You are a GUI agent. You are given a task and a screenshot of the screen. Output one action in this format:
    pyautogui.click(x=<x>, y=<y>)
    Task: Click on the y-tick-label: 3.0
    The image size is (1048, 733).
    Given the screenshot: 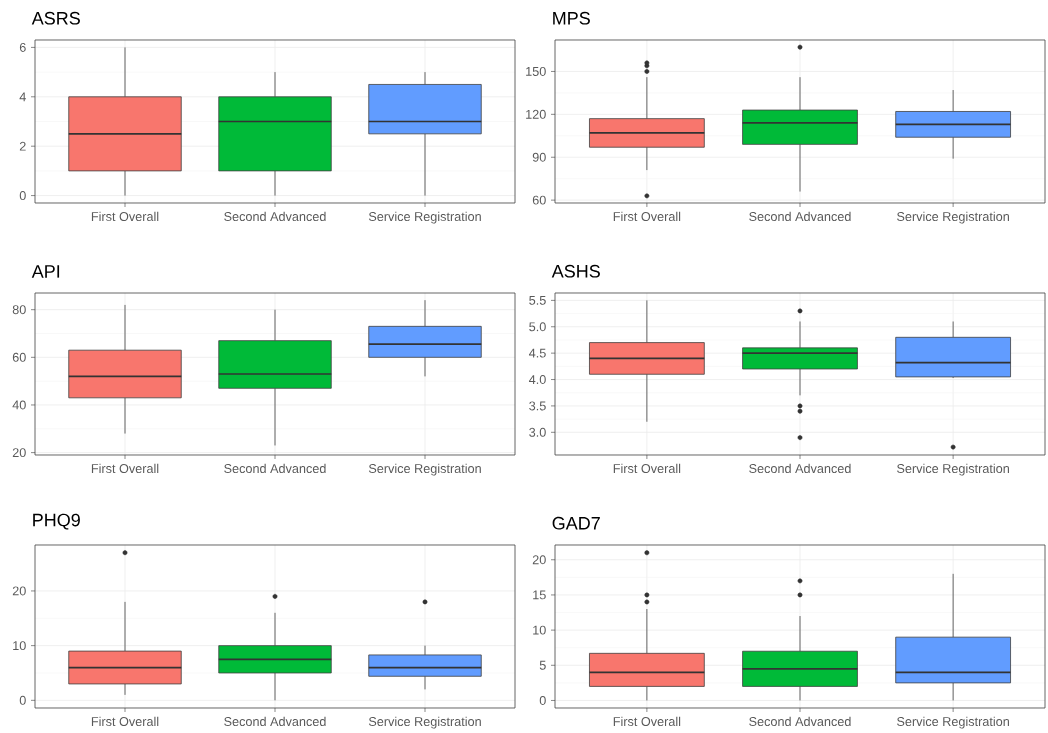 What is the action you would take?
    pyautogui.click(x=537, y=432)
    